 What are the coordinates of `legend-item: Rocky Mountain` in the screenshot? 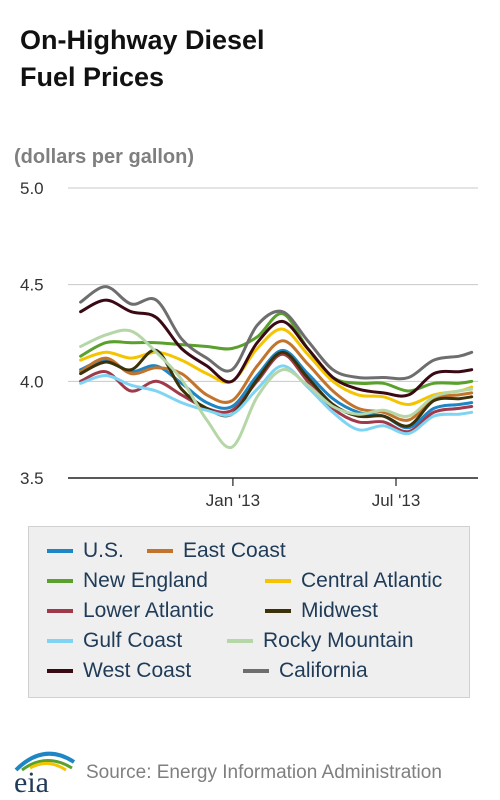 It's located at (320, 641).